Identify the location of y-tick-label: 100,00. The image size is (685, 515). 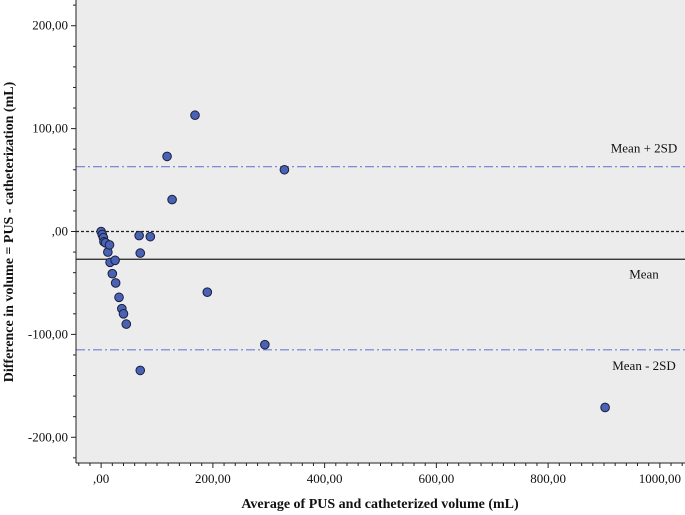
(50, 128).